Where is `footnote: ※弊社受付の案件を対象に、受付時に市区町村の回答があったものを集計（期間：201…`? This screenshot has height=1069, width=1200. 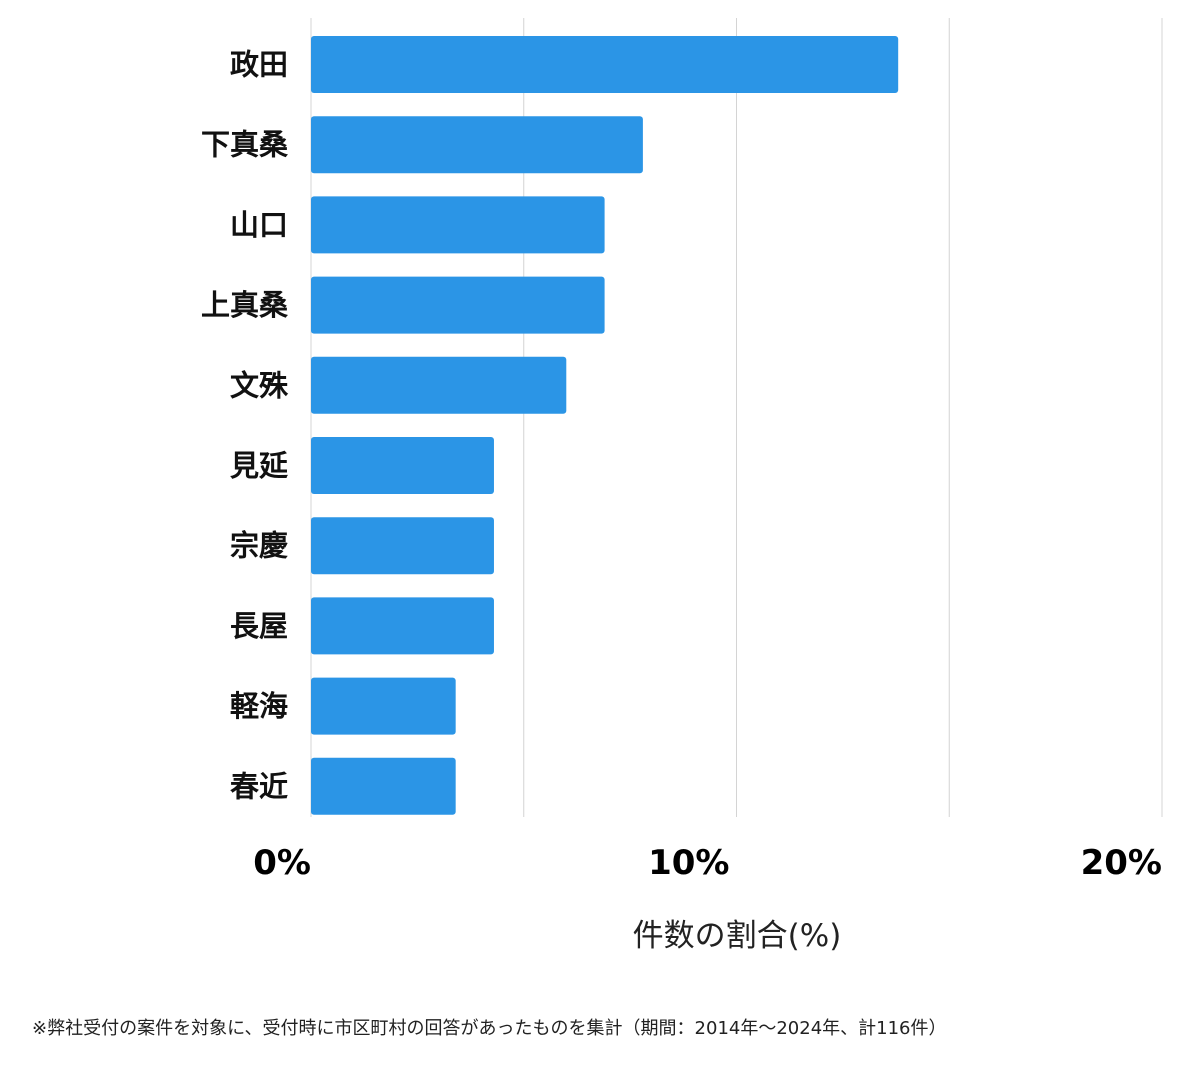
footnote: ※弊社受付の案件を対象に、受付時に市区町村の回答があったものを集計（期間：201… is located at coordinates (489, 1028).